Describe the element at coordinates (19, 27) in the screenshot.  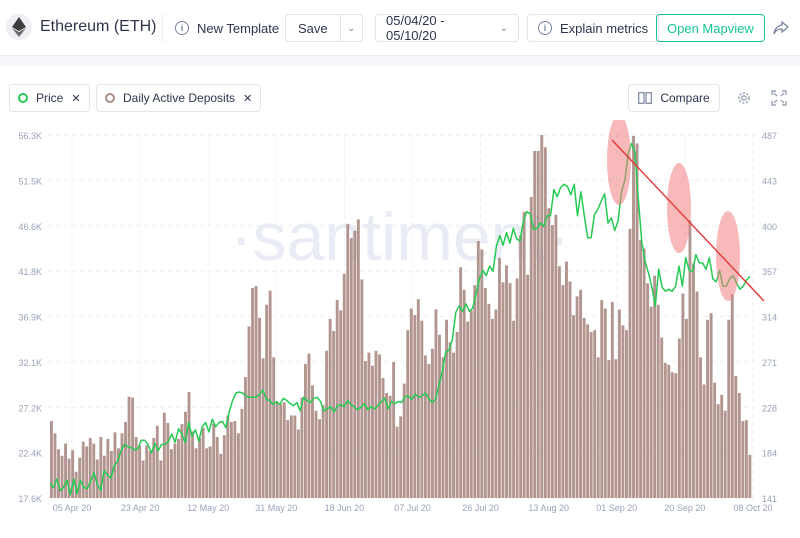
I see `ethereum-logo-icon` at that location.